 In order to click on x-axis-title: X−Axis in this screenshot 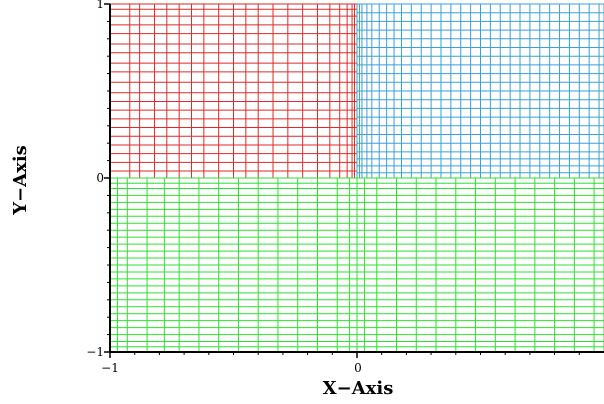, I will do `click(358, 388)`.